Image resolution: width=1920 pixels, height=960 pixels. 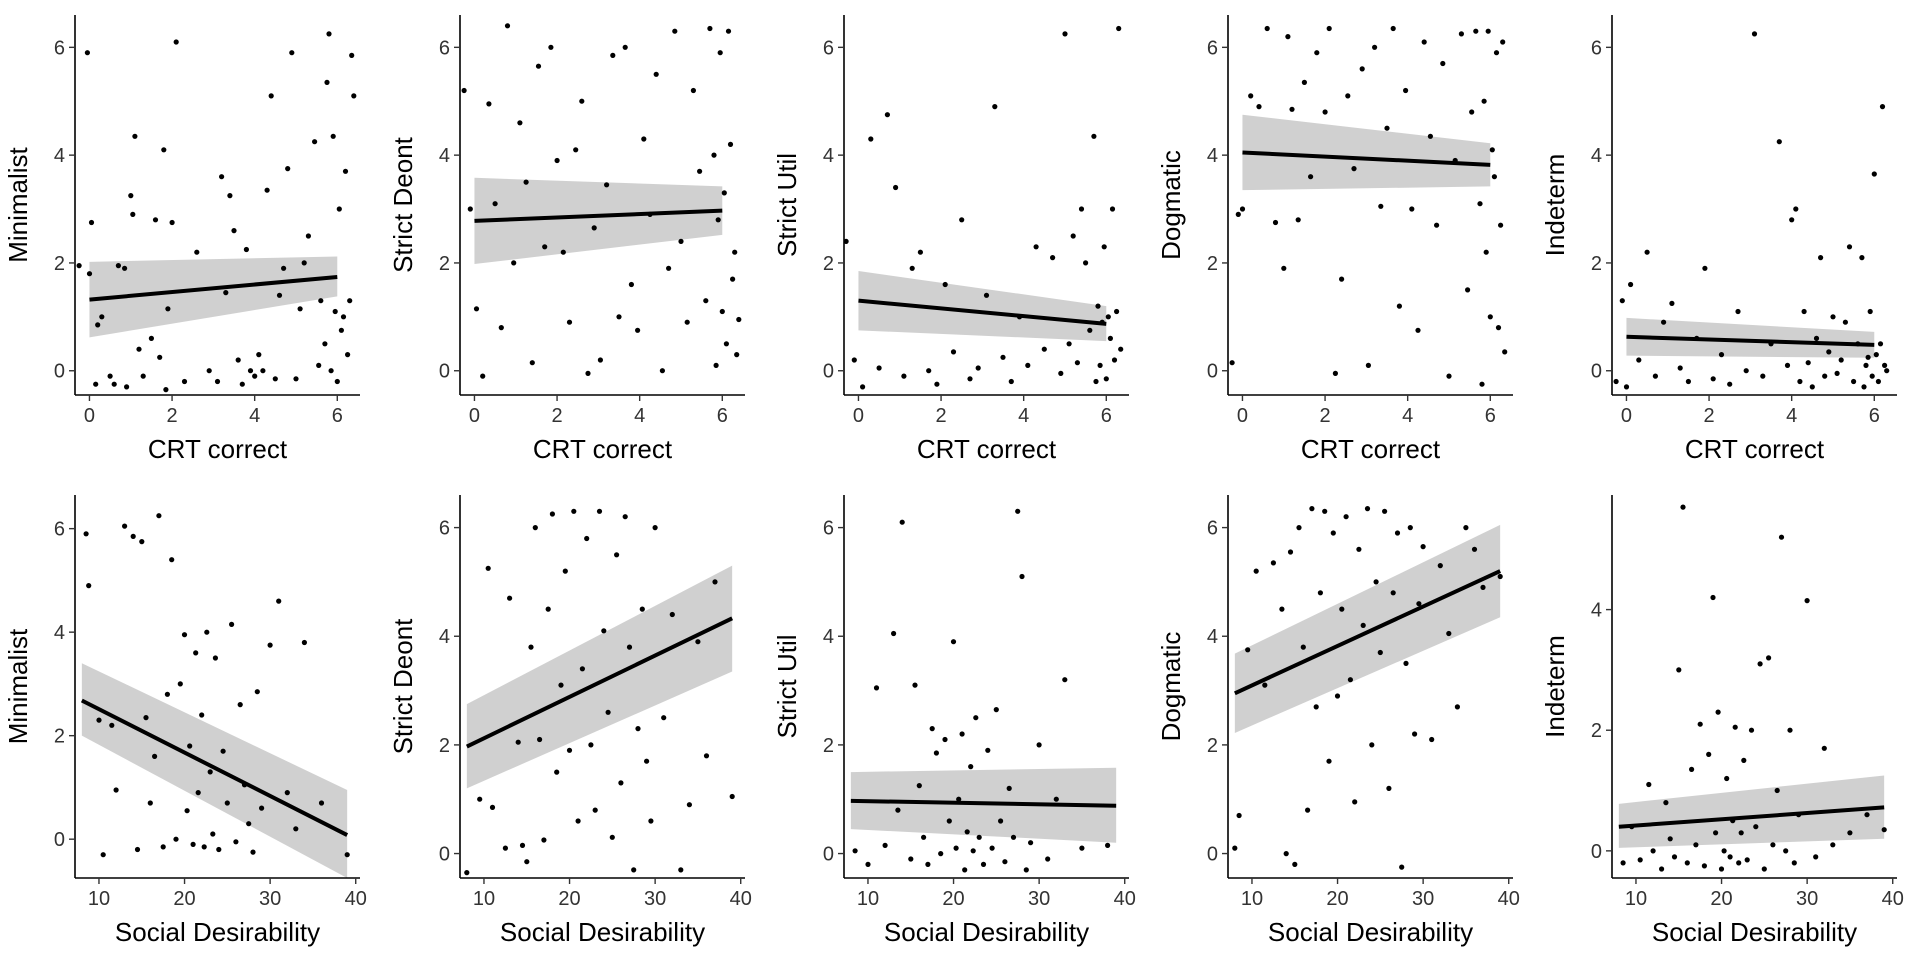 What do you see at coordinates (1367, 688) in the screenshot?
I see `data-points` at bounding box center [1367, 688].